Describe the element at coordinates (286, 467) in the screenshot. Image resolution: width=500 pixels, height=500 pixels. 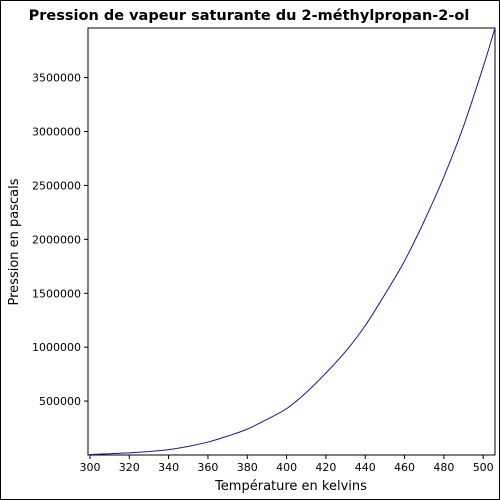
I see `x-tick-label: 400` at that location.